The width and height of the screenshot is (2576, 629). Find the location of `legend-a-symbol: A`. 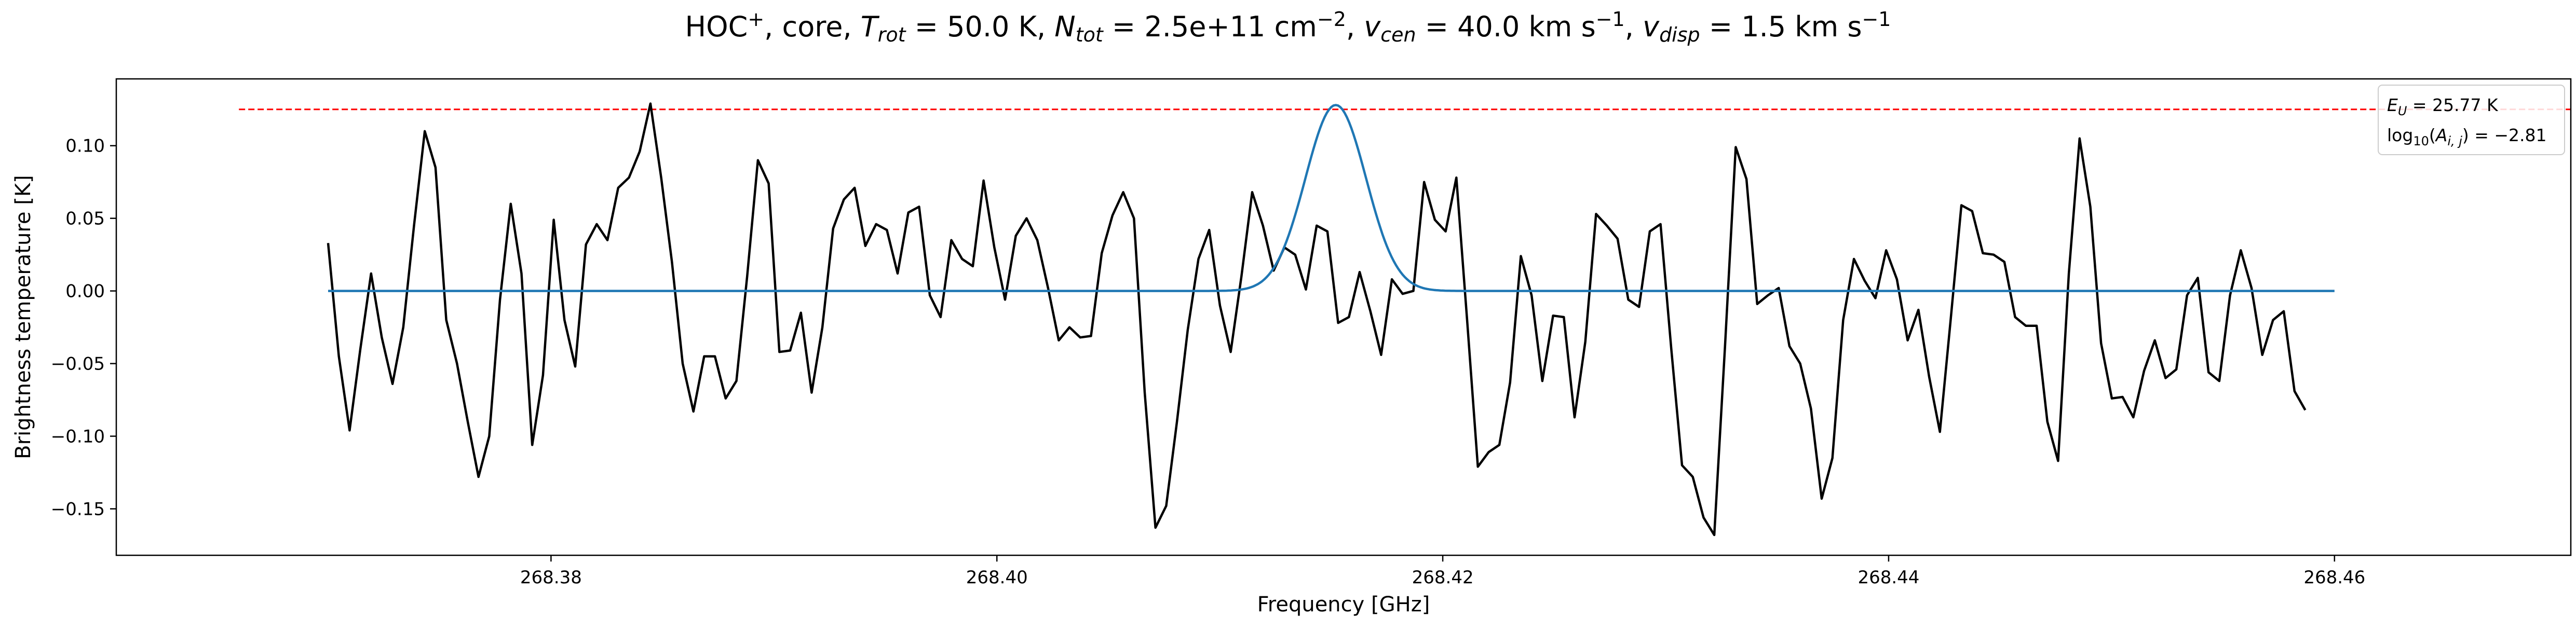

legend-a-symbol: A is located at coordinates (2441, 135).